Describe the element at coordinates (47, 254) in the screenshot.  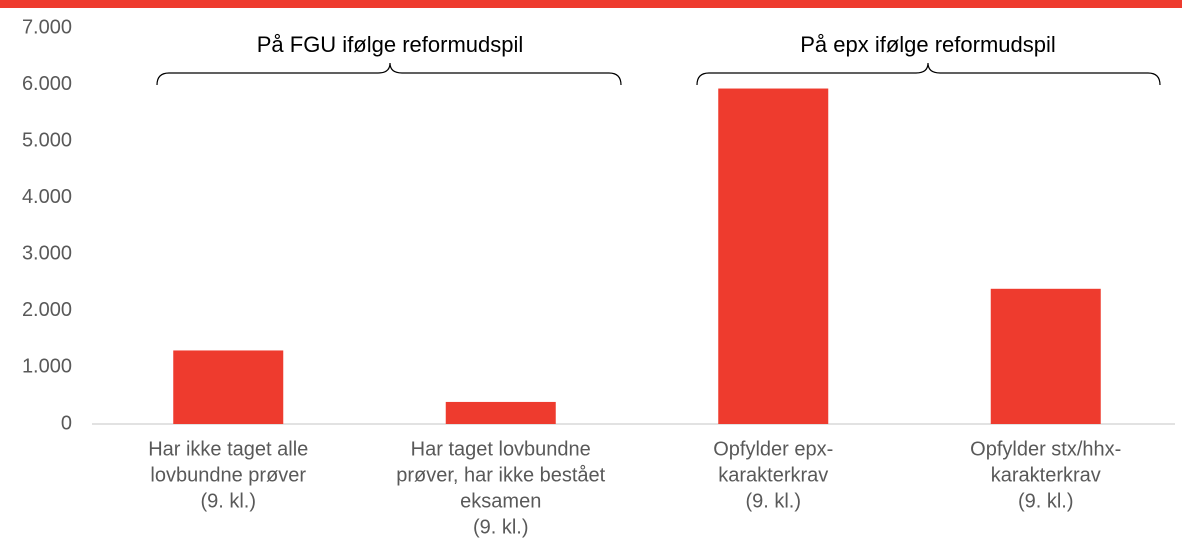
I see `y-tick-label: 3.000` at that location.